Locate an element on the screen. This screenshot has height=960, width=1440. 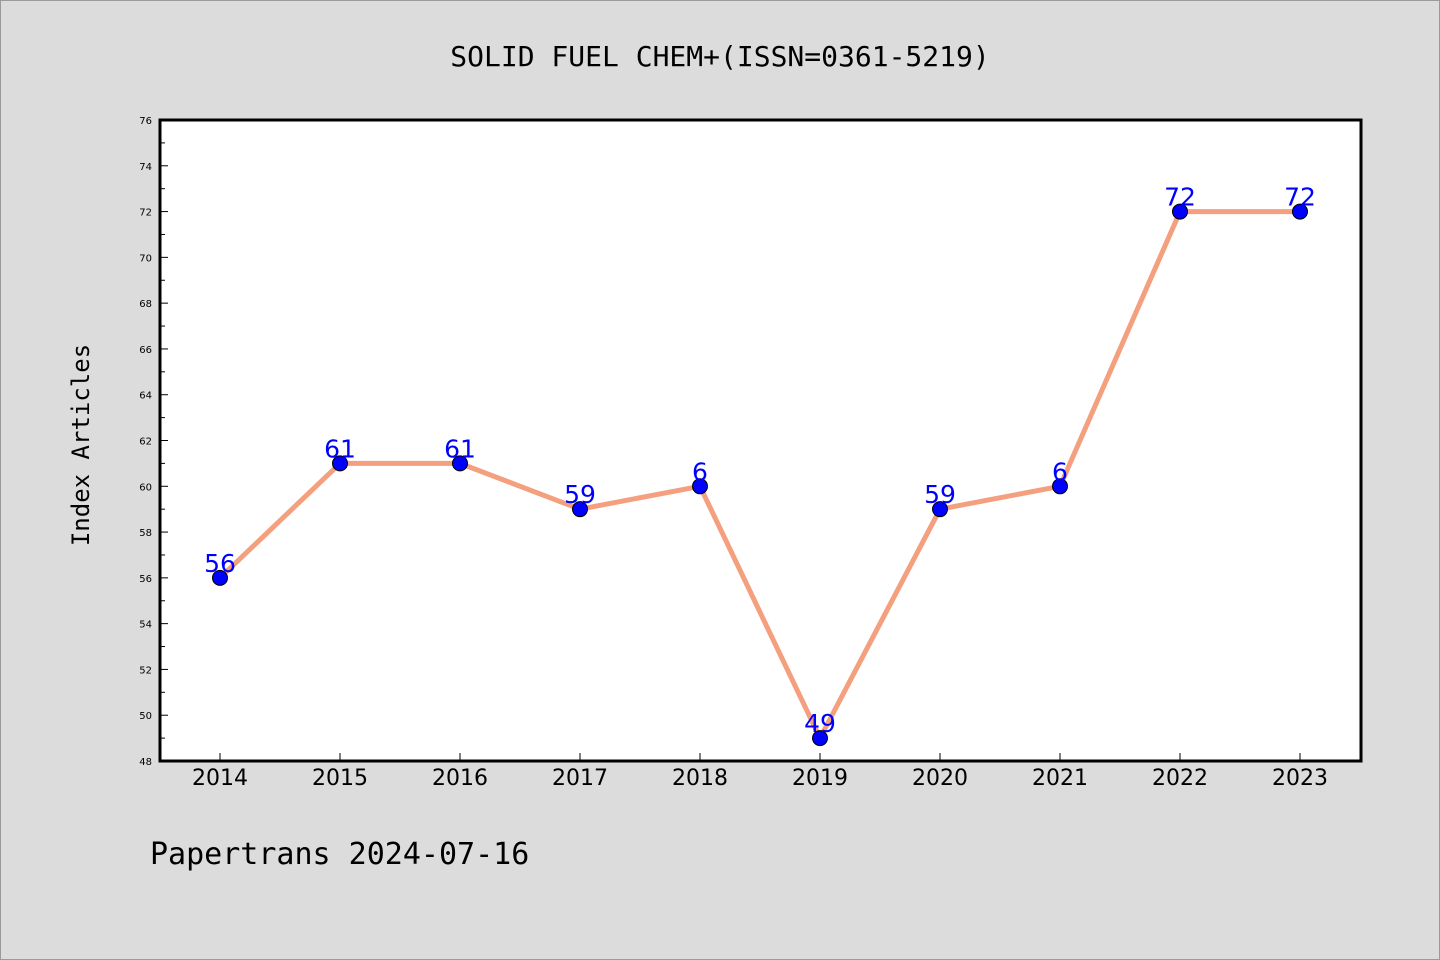
x-tick-label: 2019 is located at coordinates (820, 778).